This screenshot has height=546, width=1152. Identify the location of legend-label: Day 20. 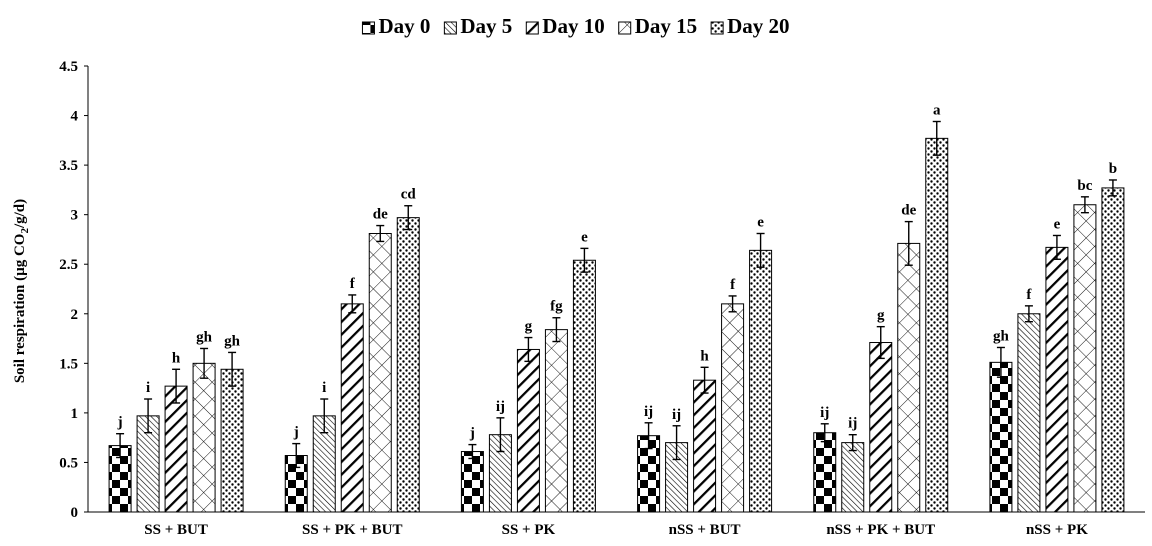
(758, 26).